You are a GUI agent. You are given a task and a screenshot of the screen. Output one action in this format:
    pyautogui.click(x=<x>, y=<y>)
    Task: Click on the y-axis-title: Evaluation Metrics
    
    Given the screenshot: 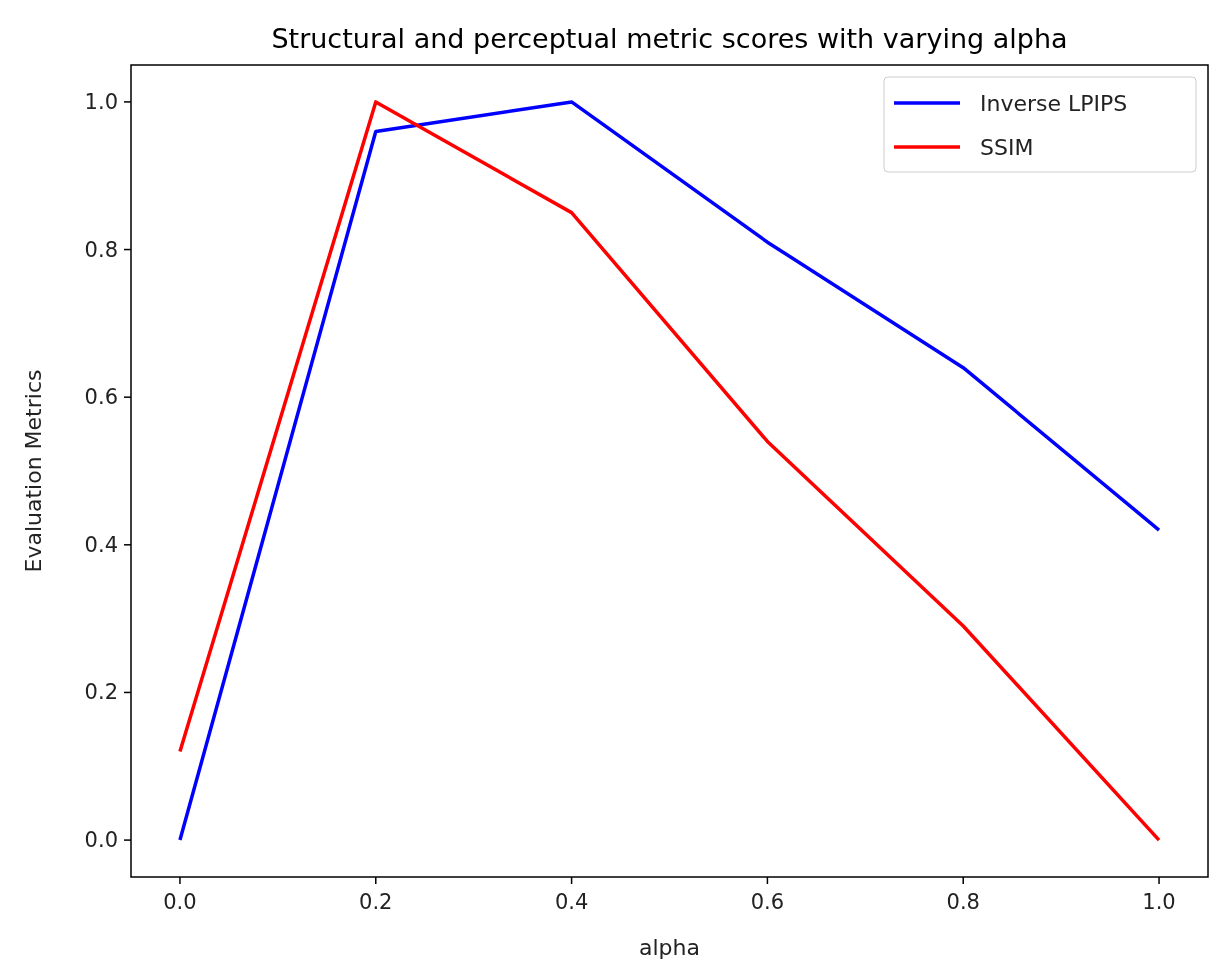 What is the action you would take?
    pyautogui.click(x=33, y=471)
    